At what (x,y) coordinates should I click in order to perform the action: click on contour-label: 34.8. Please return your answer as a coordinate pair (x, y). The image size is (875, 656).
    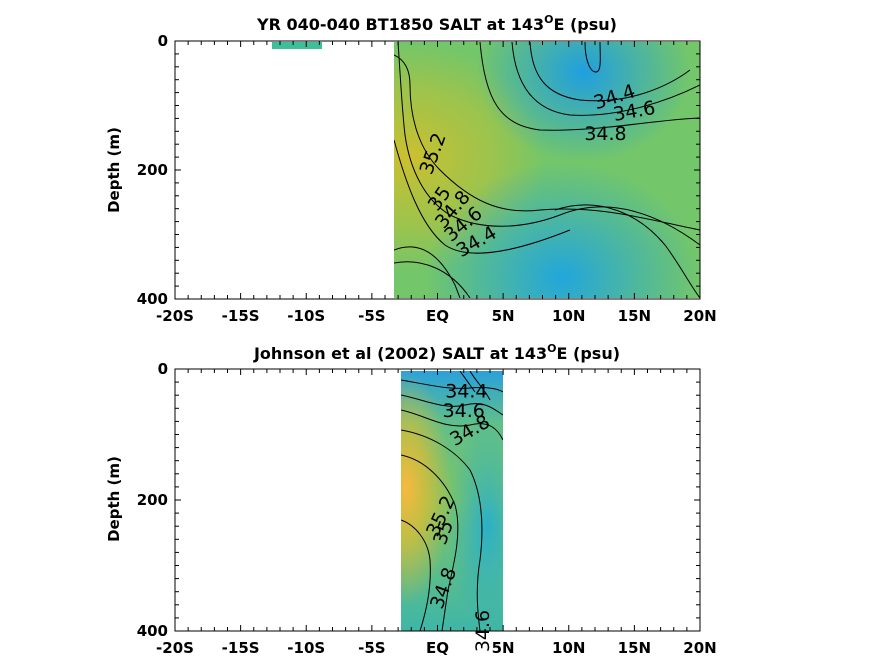
    Looking at the image, I should click on (605, 134).